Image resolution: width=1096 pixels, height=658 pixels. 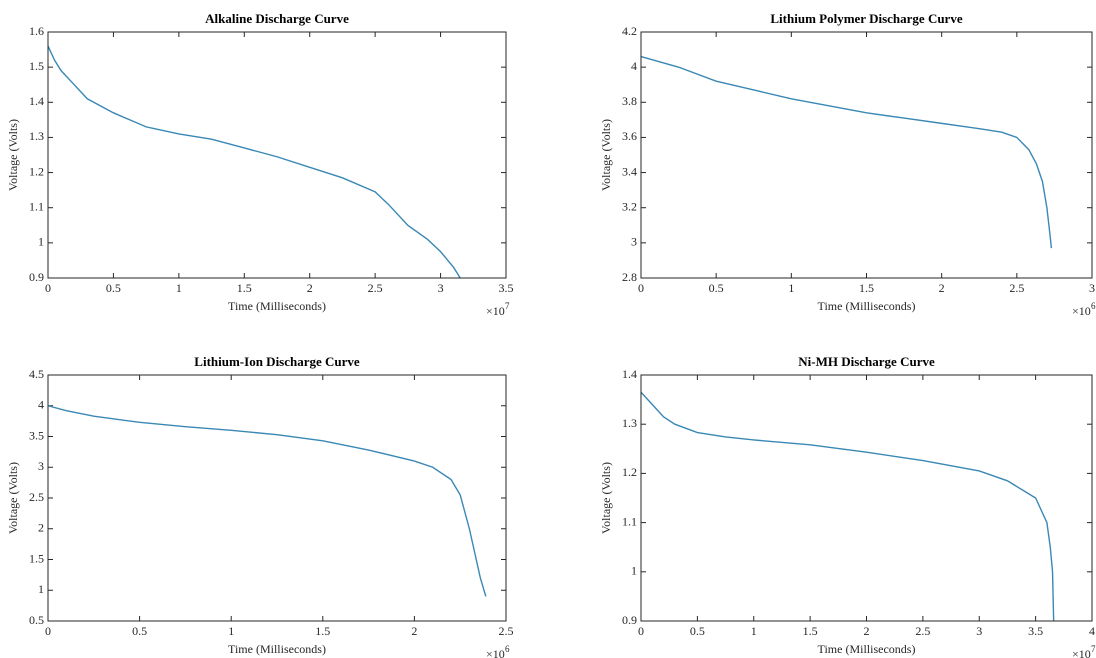 What do you see at coordinates (629, 277) in the screenshot?
I see `y-tick-label: 2.8` at bounding box center [629, 277].